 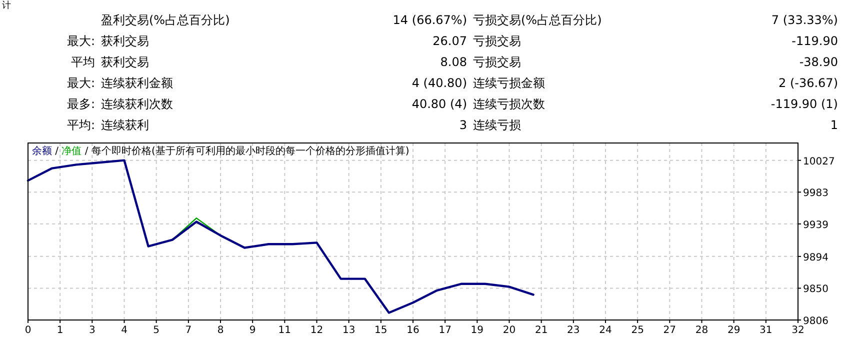 I want to click on text: 连续亏损, so click(x=497, y=125).